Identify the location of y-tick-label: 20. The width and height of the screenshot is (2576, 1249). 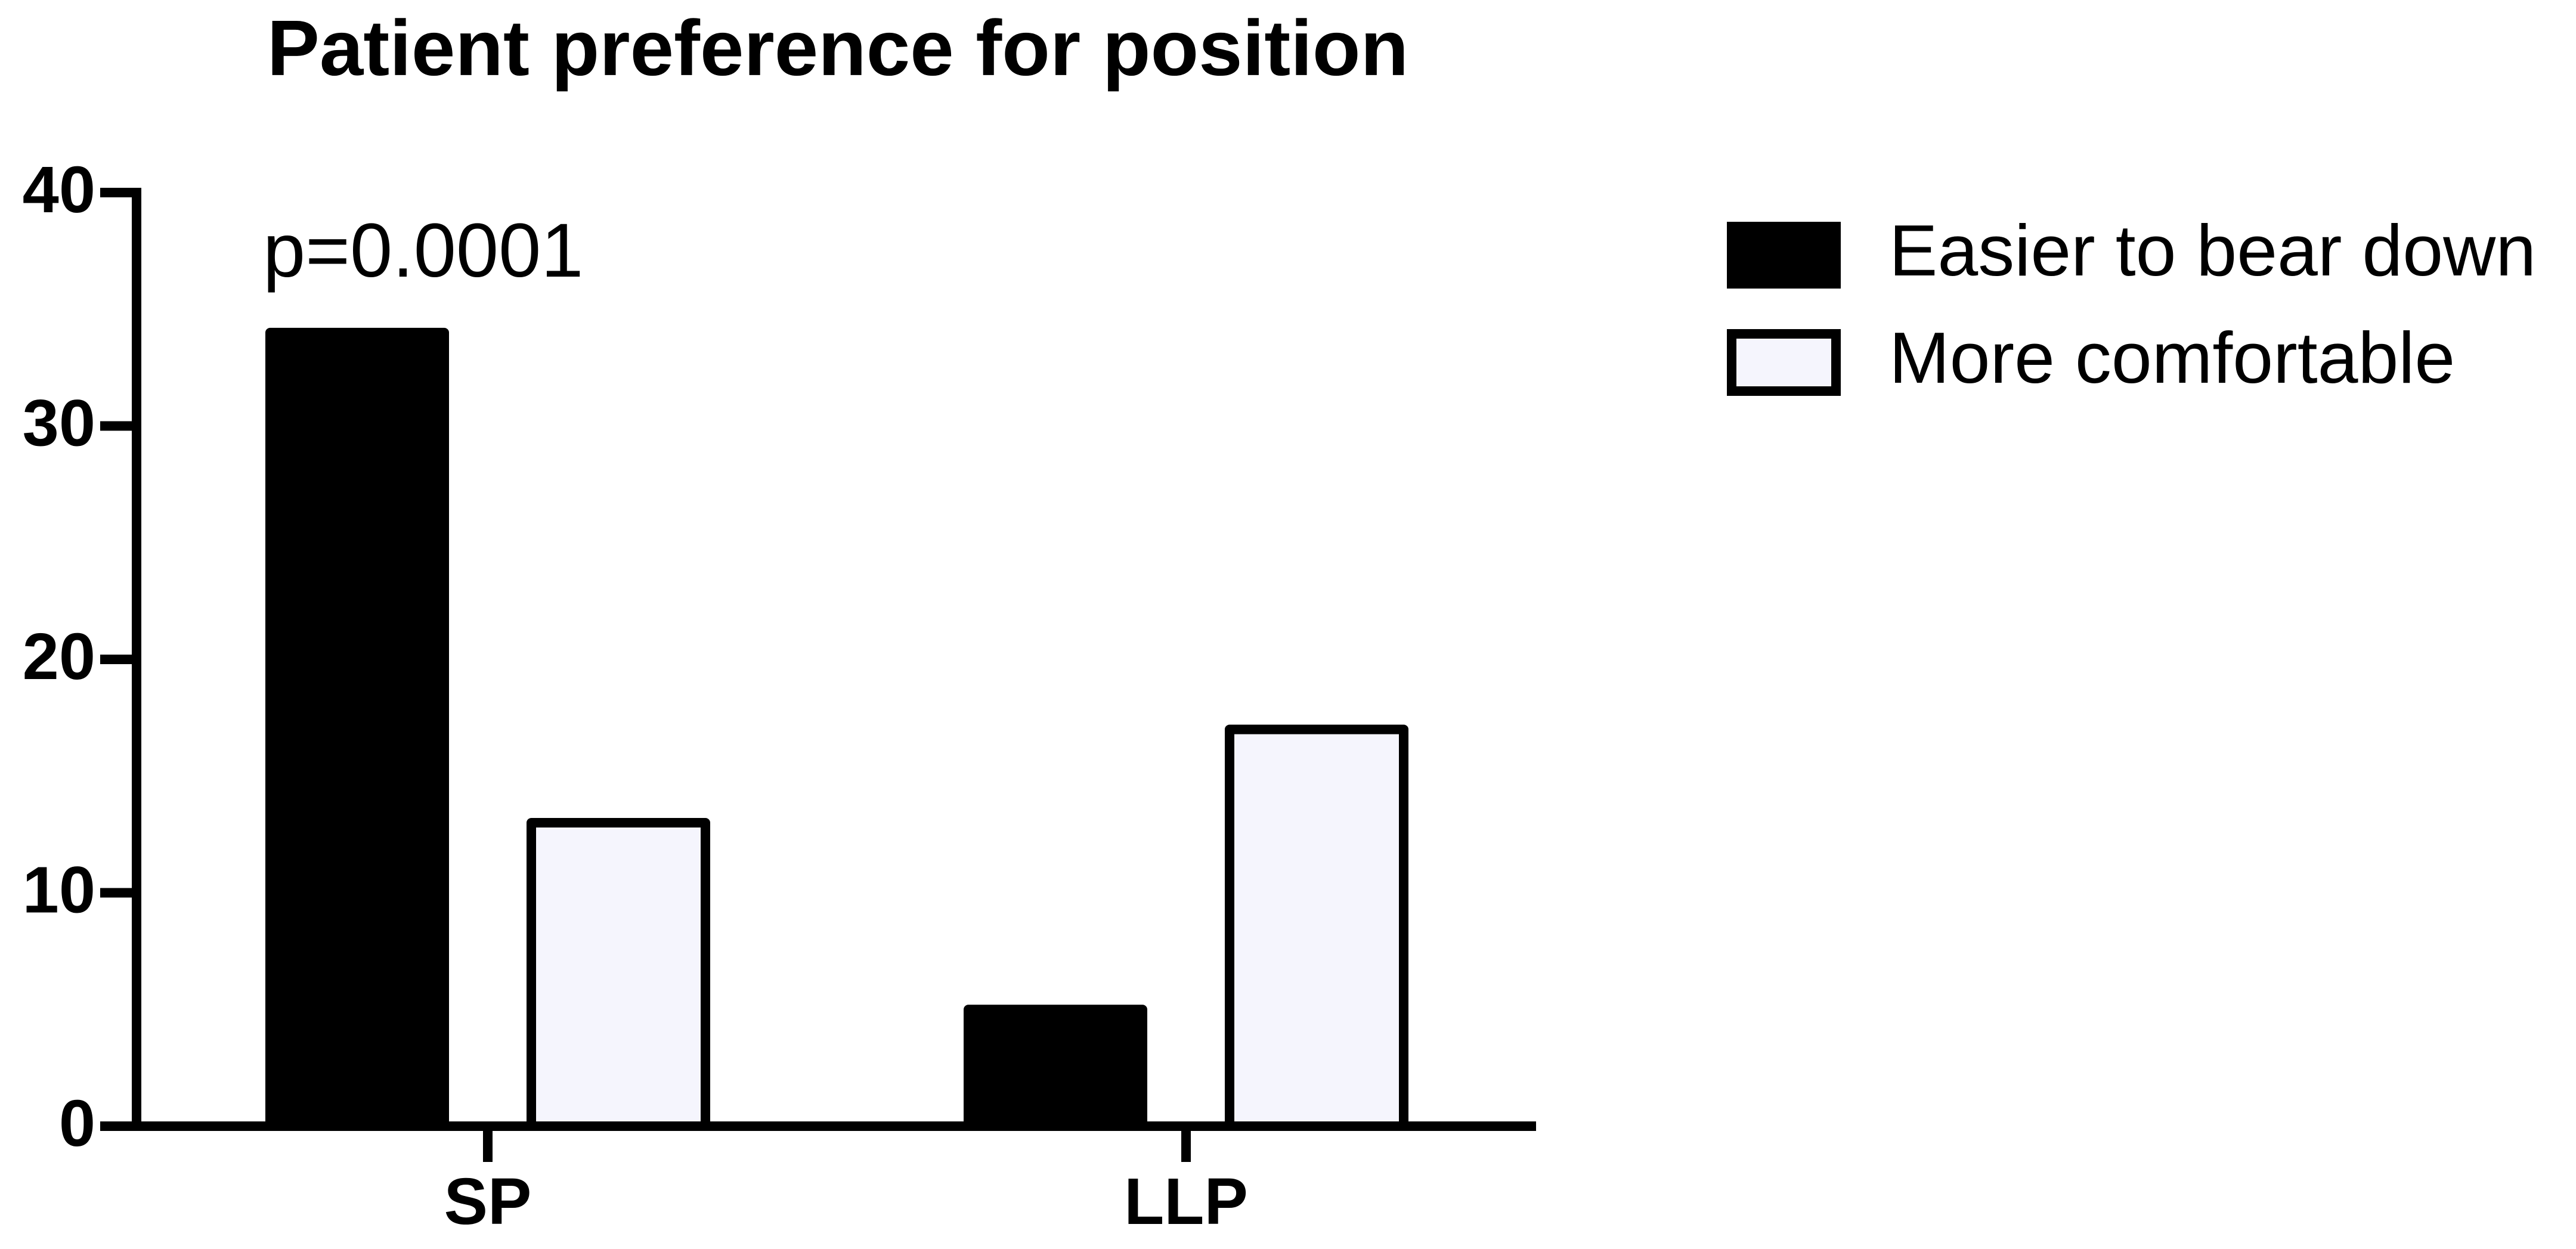
(59, 656).